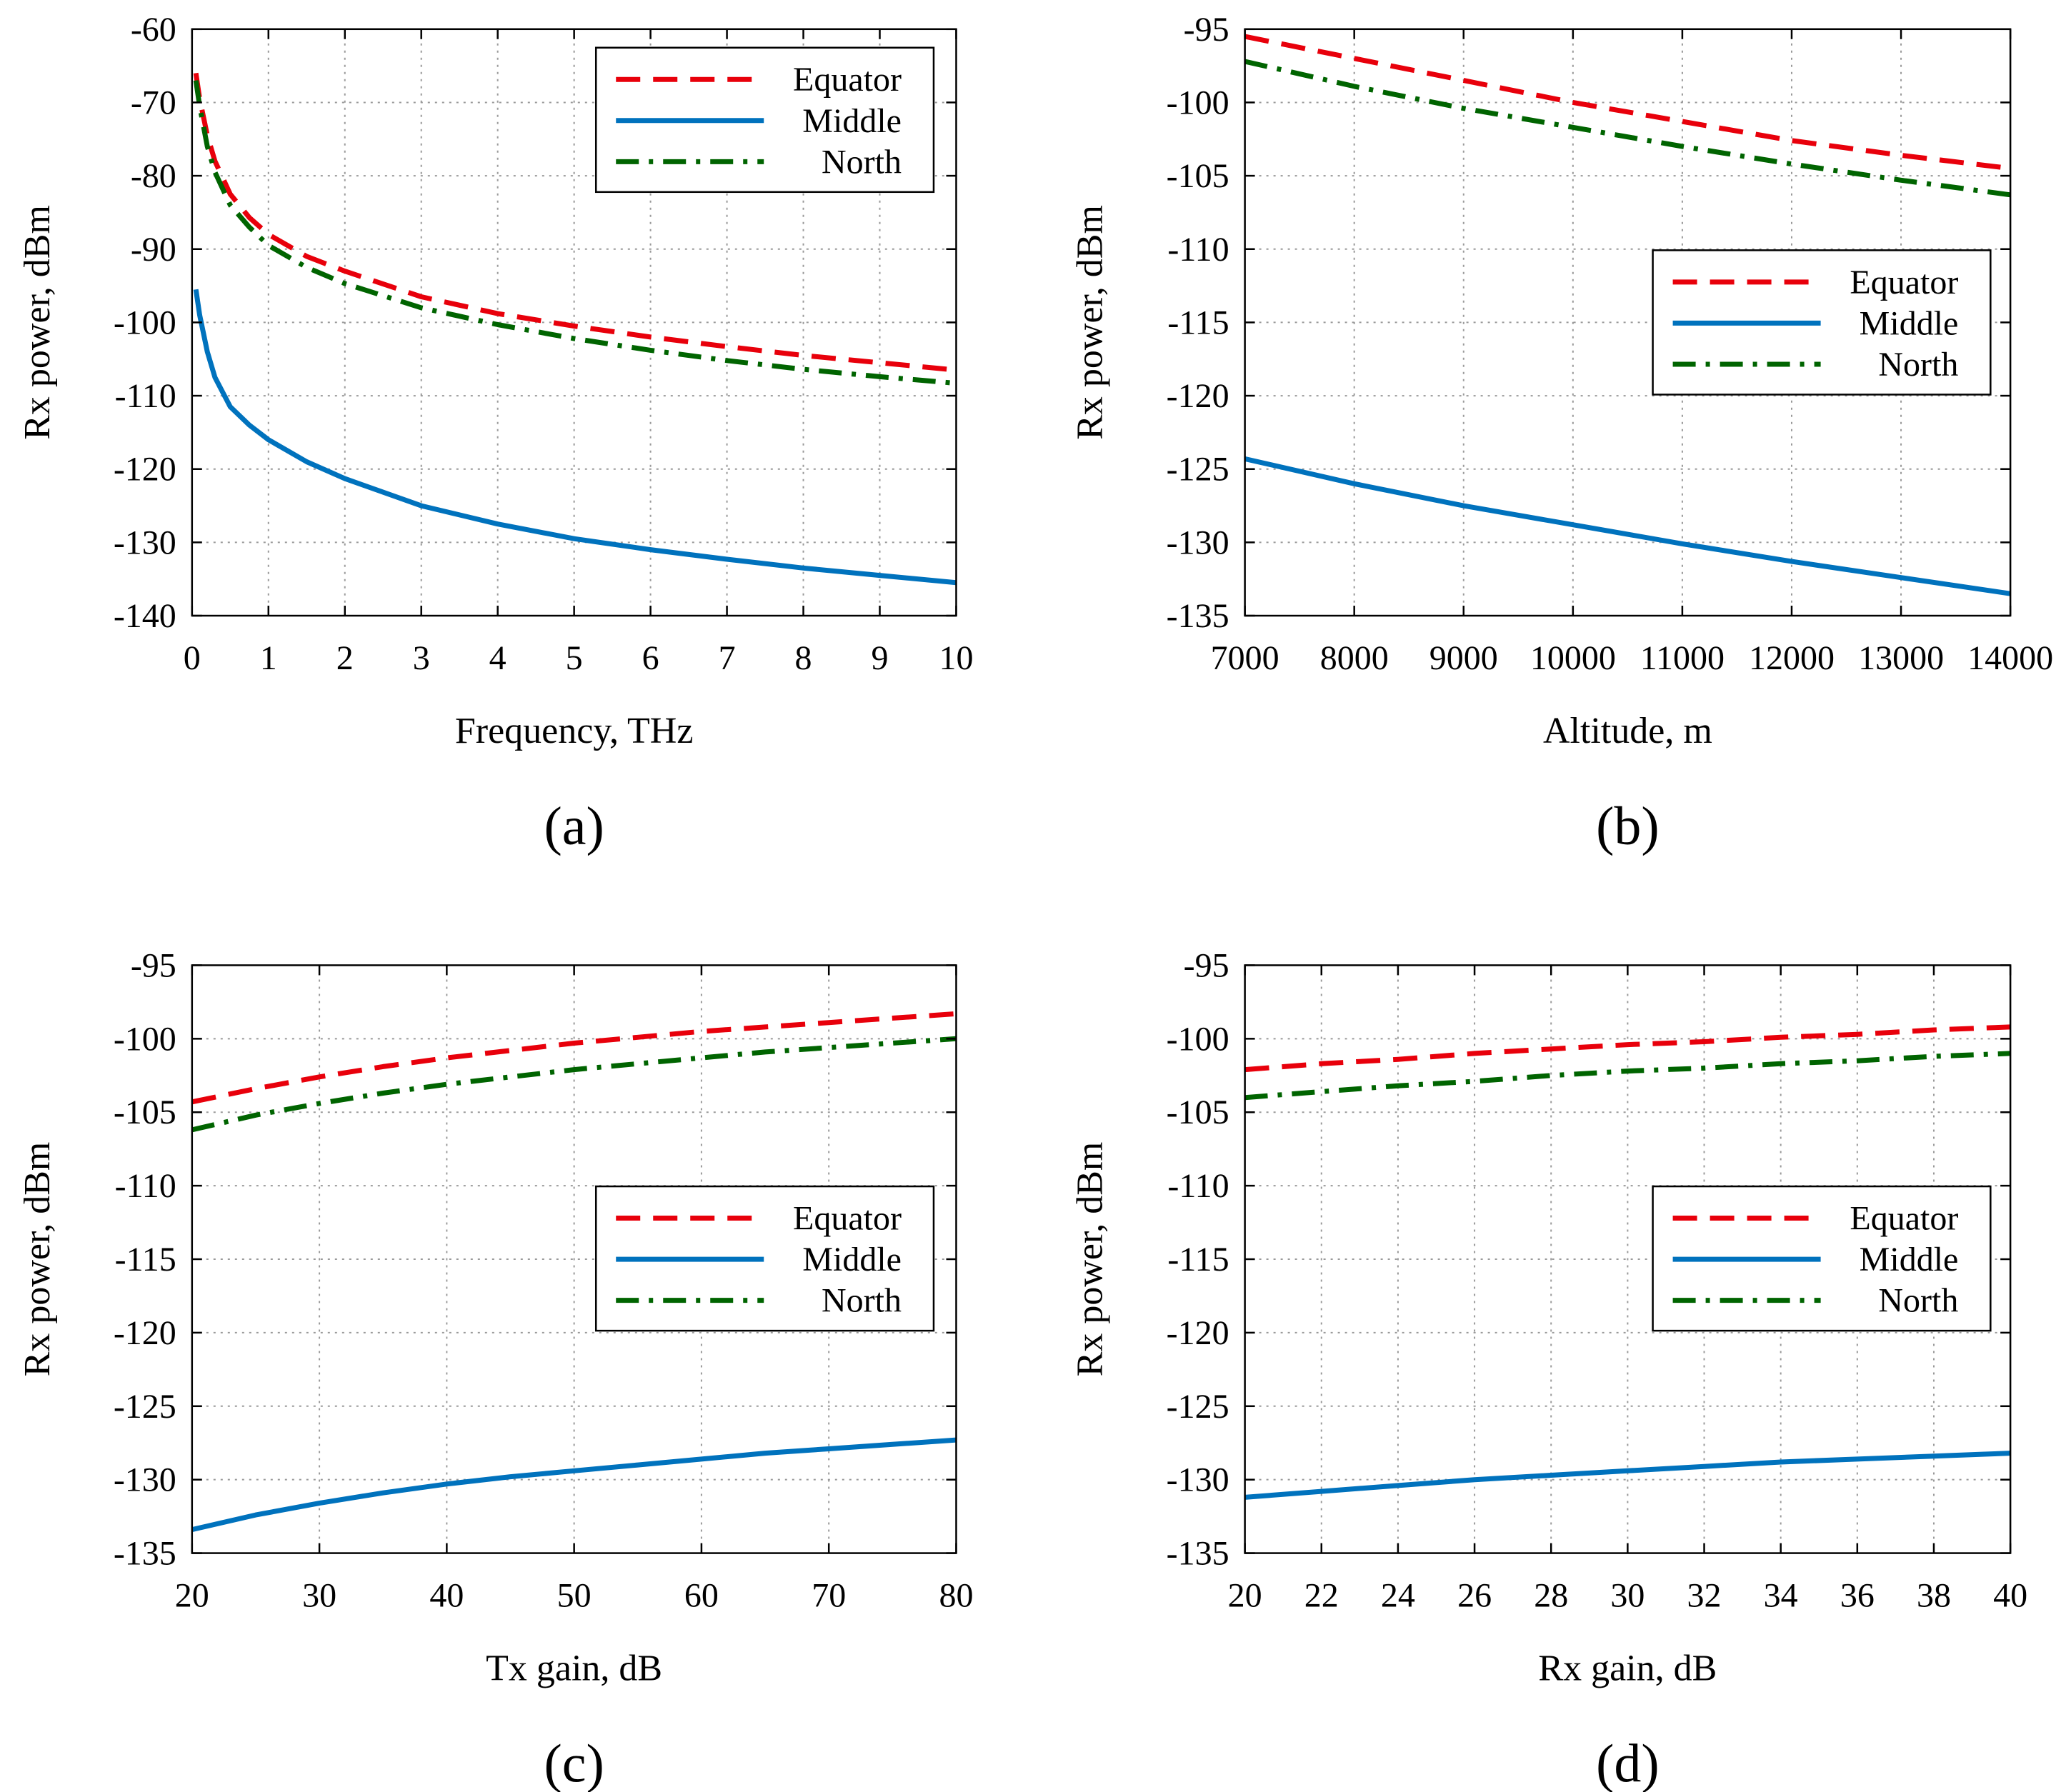  Describe the element at coordinates (192, 658) in the screenshot. I see `x-tick-label: 0` at that location.